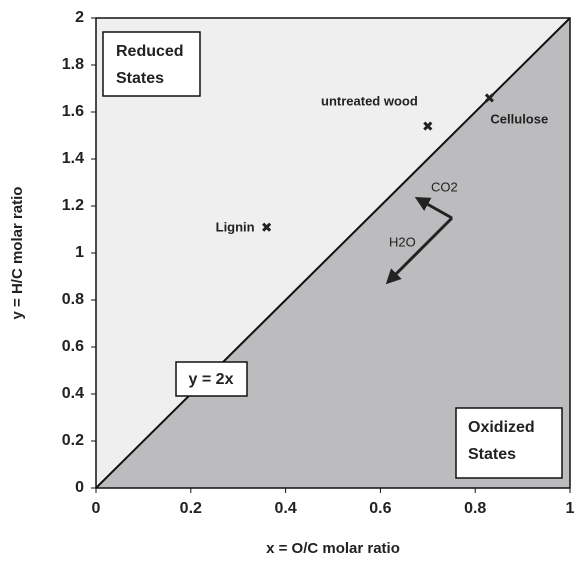 The image size is (577, 565). I want to click on x-tick-label: 0.2, so click(191, 508).